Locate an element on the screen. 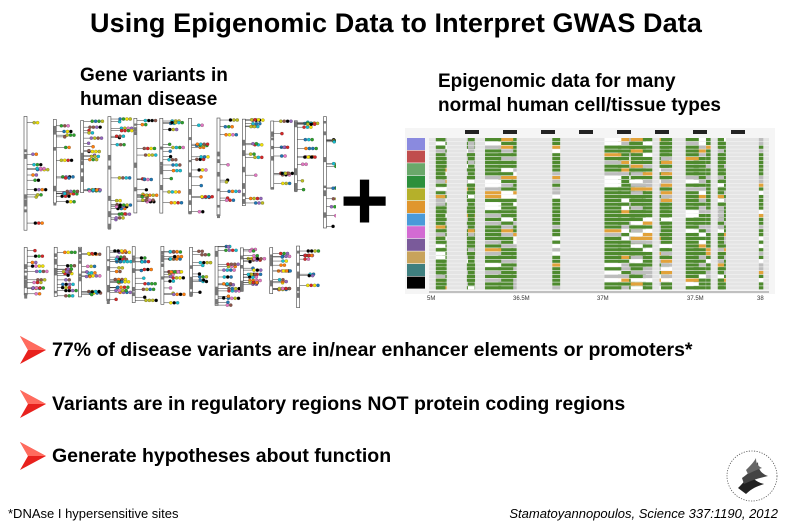 The image size is (792, 524). footnote: *DNAse I hypersensitive sites is located at coordinates (93, 513).